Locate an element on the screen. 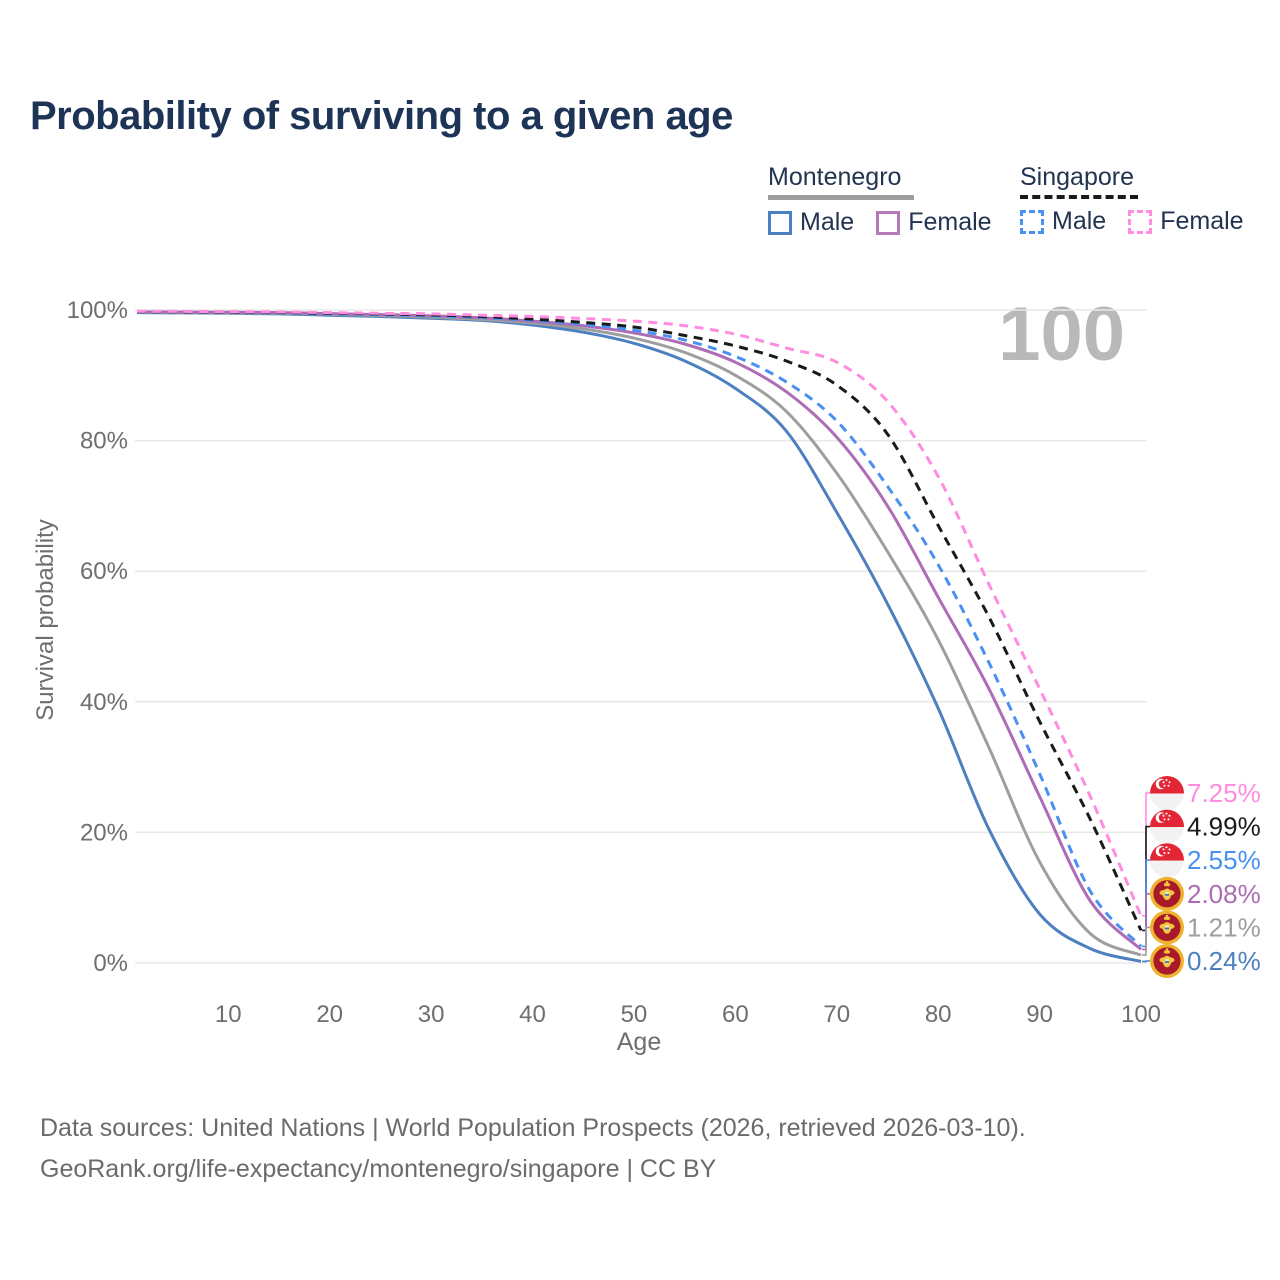 Image resolution: width=1280 pixels, height=1280 pixels. y-tick-20: 20% is located at coordinates (104, 832).